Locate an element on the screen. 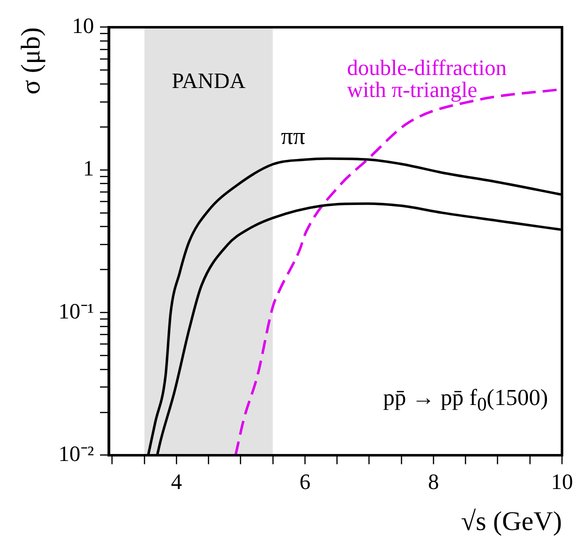 Image resolution: width=587 pixels, height=551 pixels. y-tick-label: 10⁻² is located at coordinates (76, 453).